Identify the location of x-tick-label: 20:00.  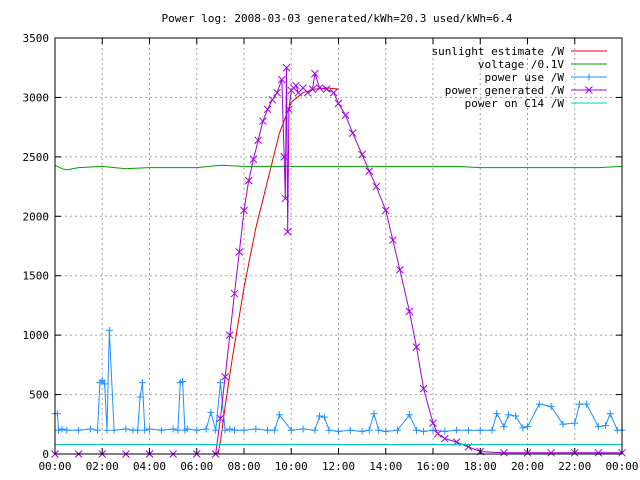
(527, 466).